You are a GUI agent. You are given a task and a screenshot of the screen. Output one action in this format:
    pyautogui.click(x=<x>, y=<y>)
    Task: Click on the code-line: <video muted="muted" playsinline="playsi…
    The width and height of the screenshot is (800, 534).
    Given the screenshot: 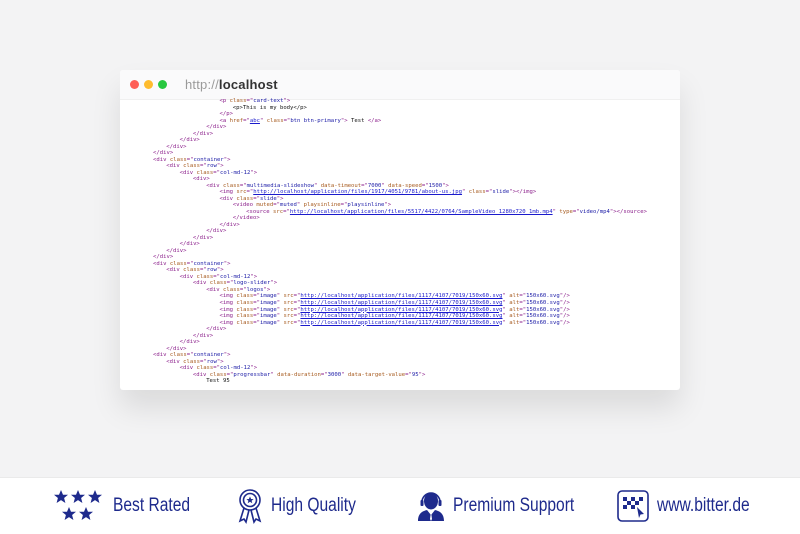 What is the action you would take?
    pyautogui.click(x=312, y=205)
    